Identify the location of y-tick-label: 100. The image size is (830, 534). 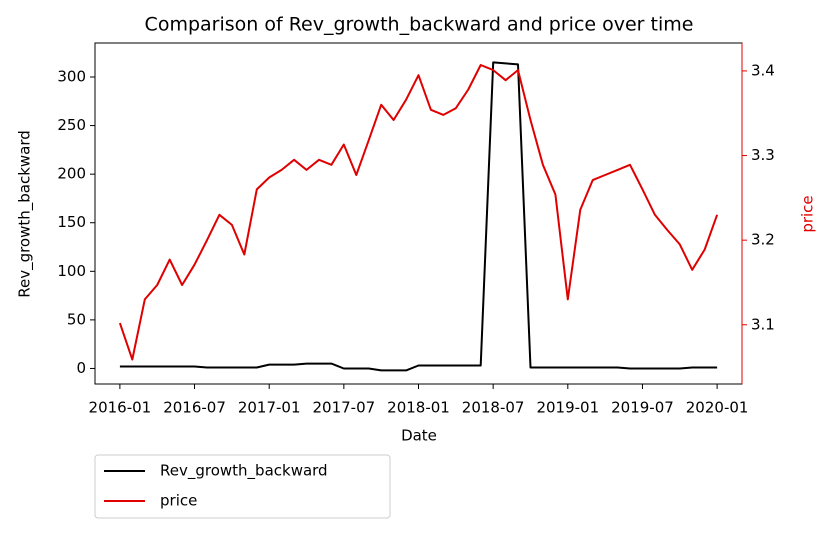
(71, 271).